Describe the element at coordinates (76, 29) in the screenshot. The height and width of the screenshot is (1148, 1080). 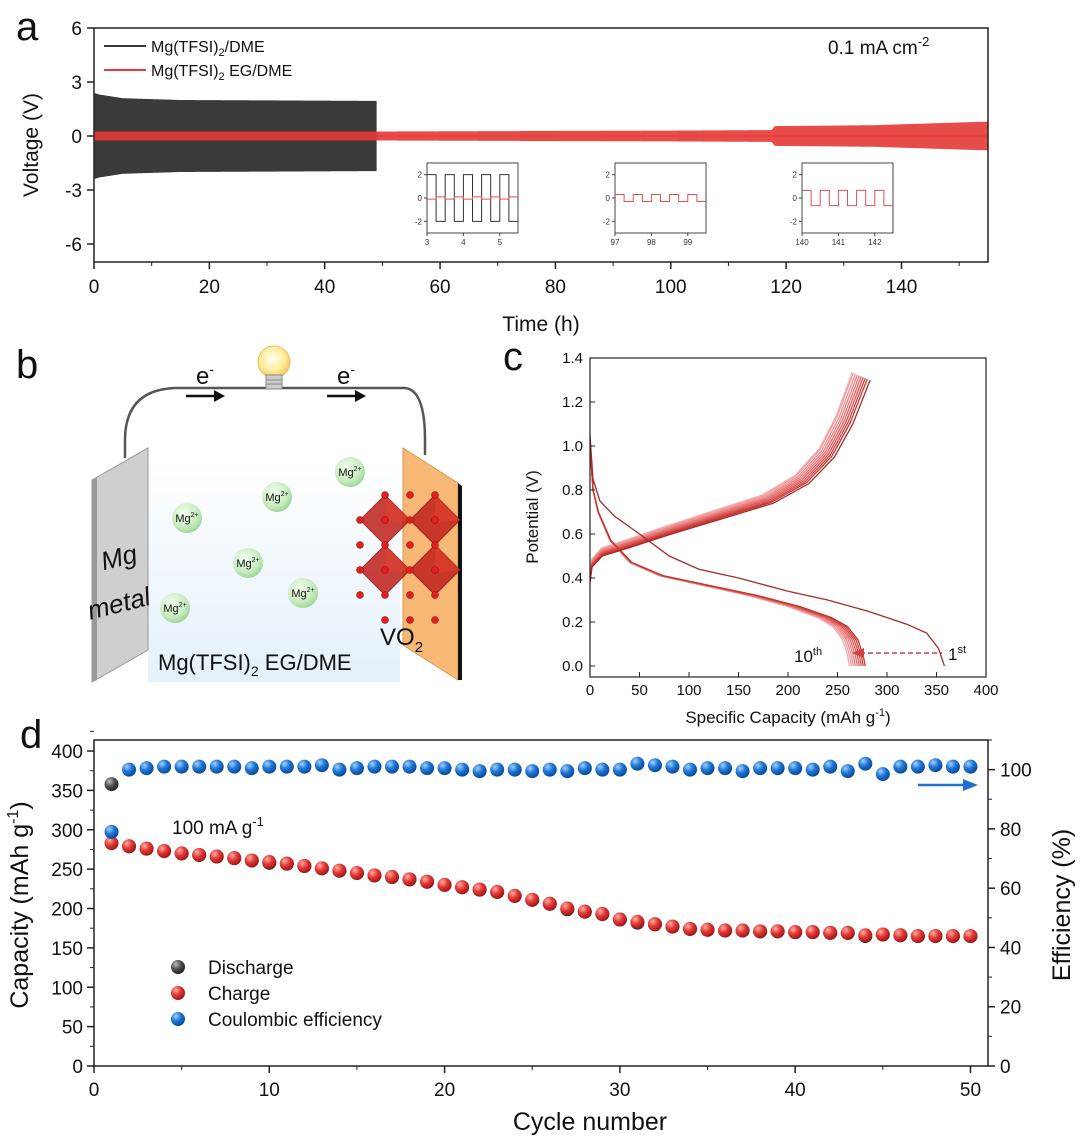
I see `y-tick-label: 6` at that location.